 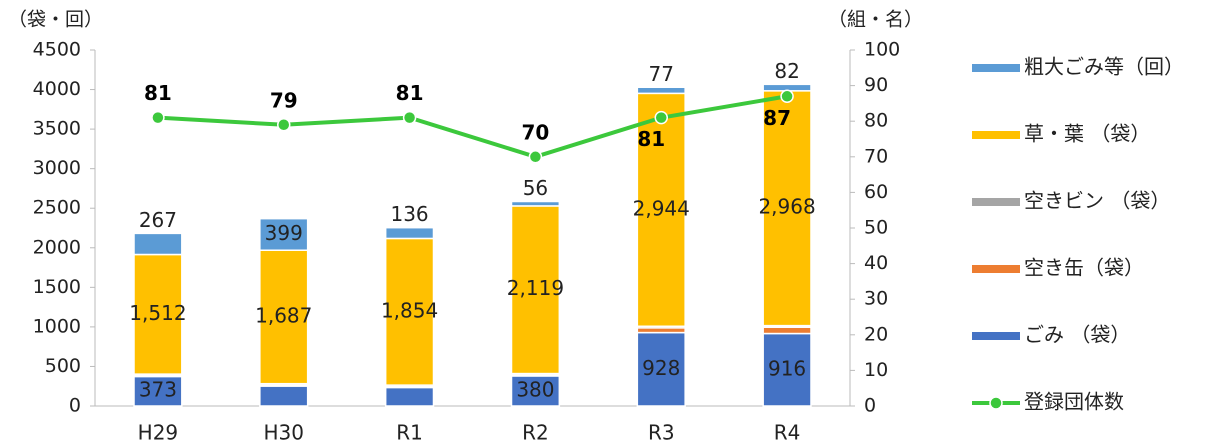 What do you see at coordinates (158, 432) in the screenshot?
I see `x-tick-label: H29` at bounding box center [158, 432].